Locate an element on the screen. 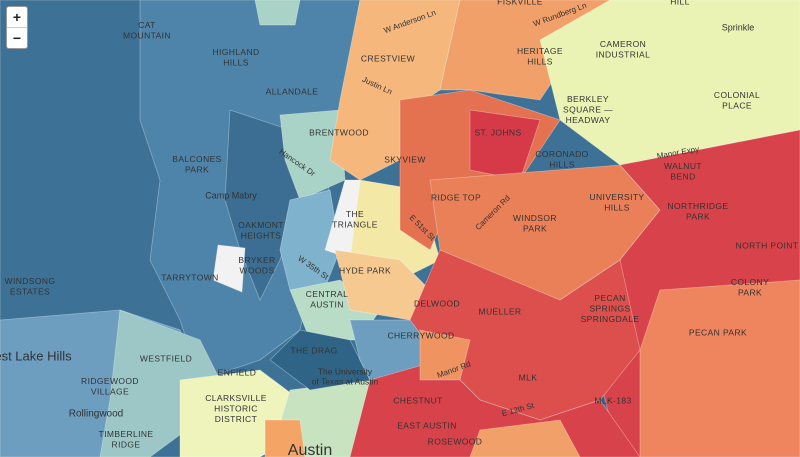  neighborhood-label: HYDE PARK is located at coordinates (365, 270).